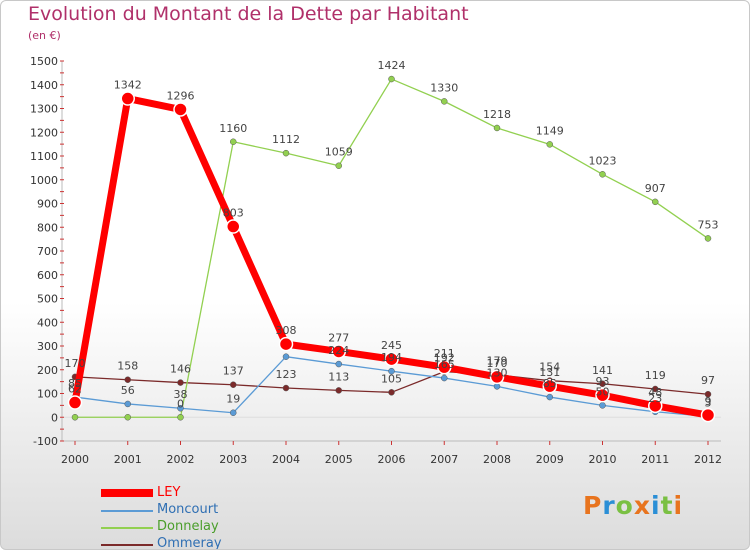 The height and width of the screenshot is (550, 750). What do you see at coordinates (169, 492) in the screenshot?
I see `legend-label-ley: LEY` at bounding box center [169, 492].